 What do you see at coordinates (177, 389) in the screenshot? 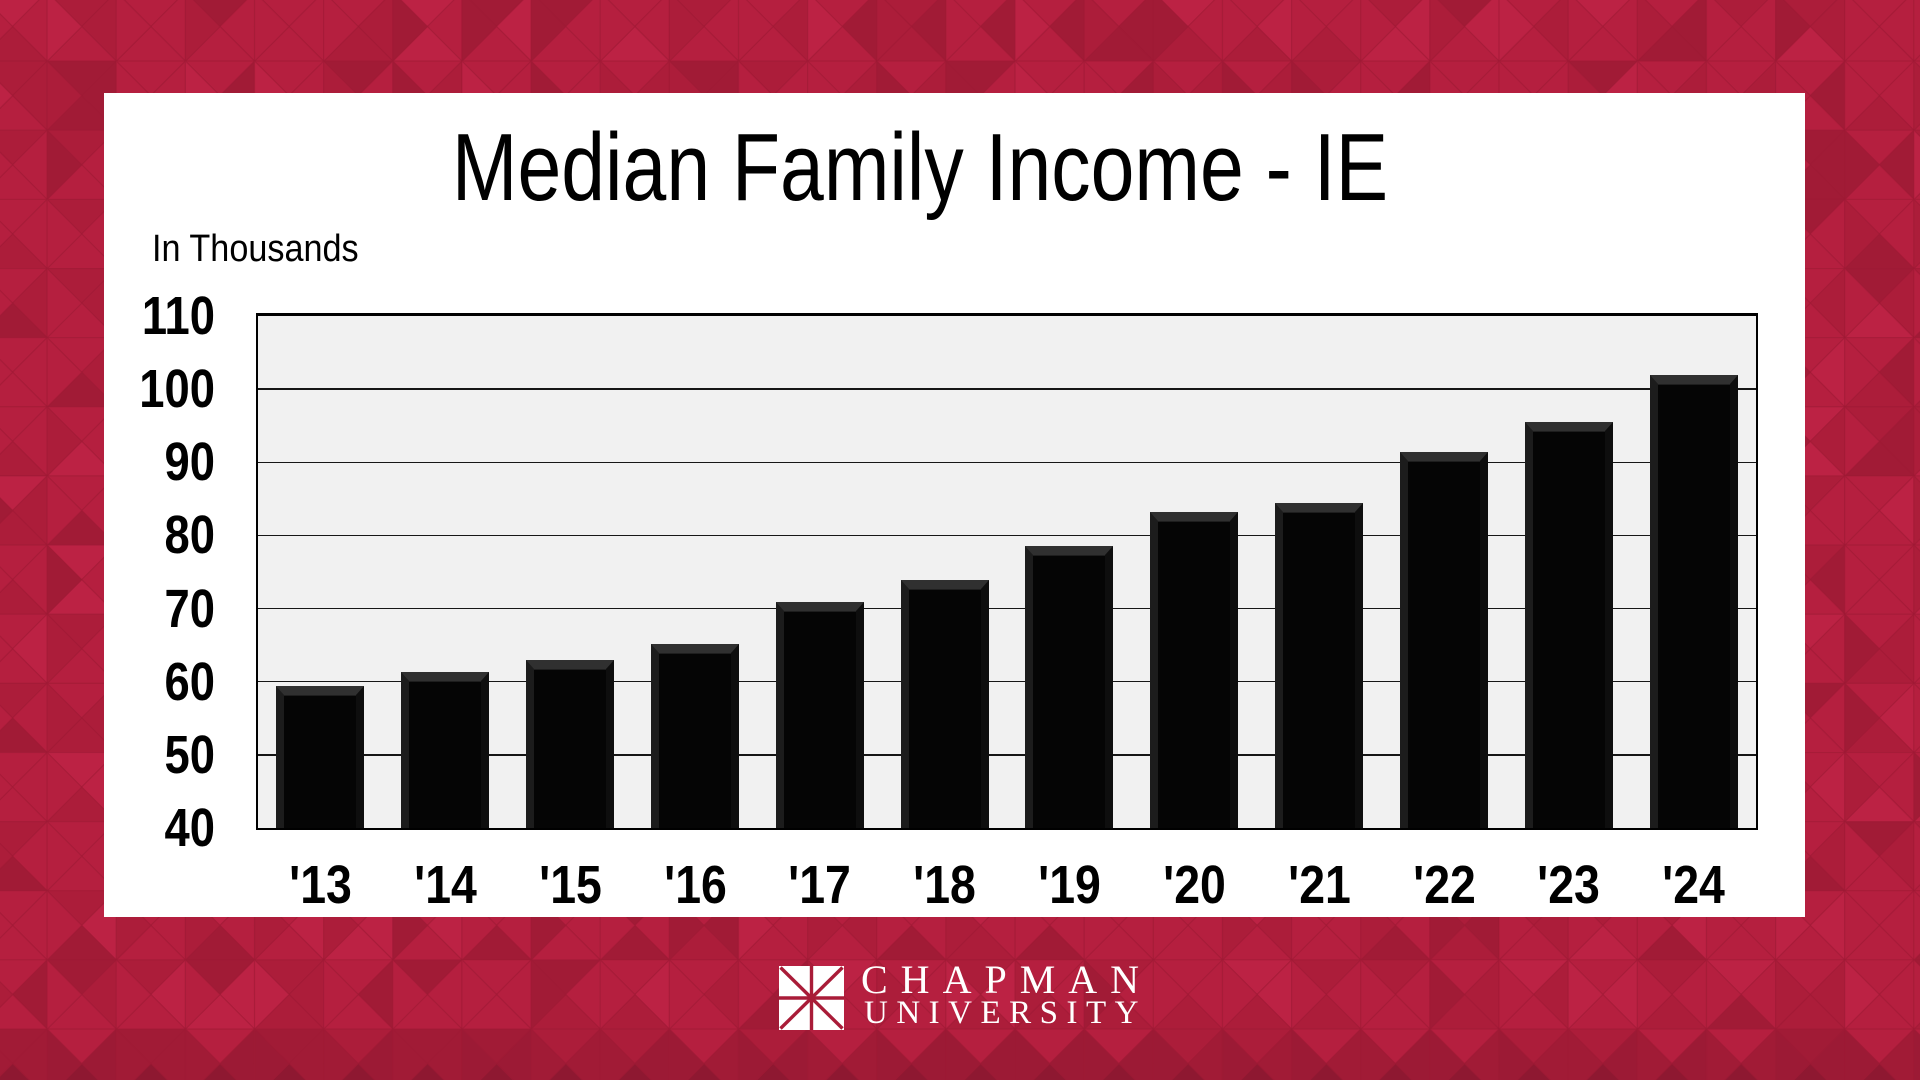
I see `y-tick-label: 100` at bounding box center [177, 389].